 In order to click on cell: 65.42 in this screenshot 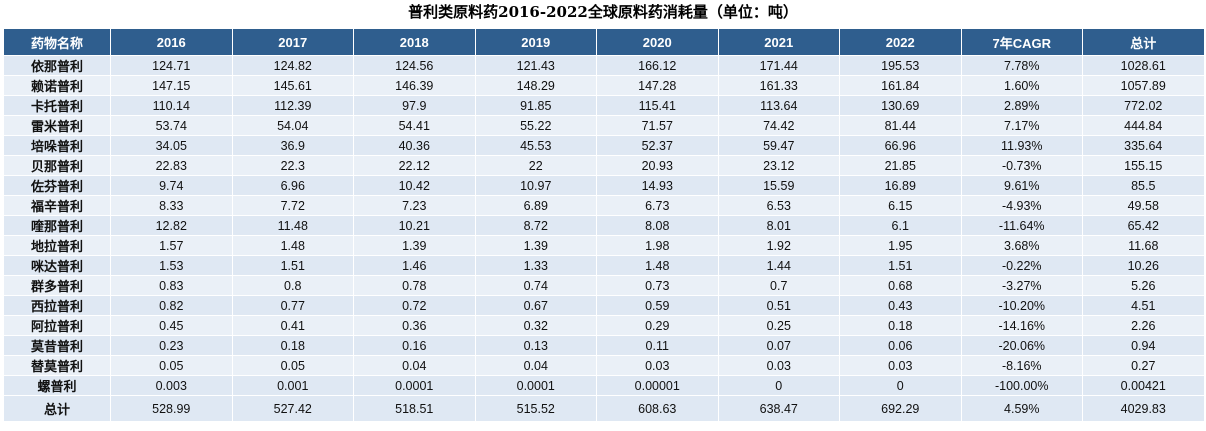, I will do `click(1143, 225)`.